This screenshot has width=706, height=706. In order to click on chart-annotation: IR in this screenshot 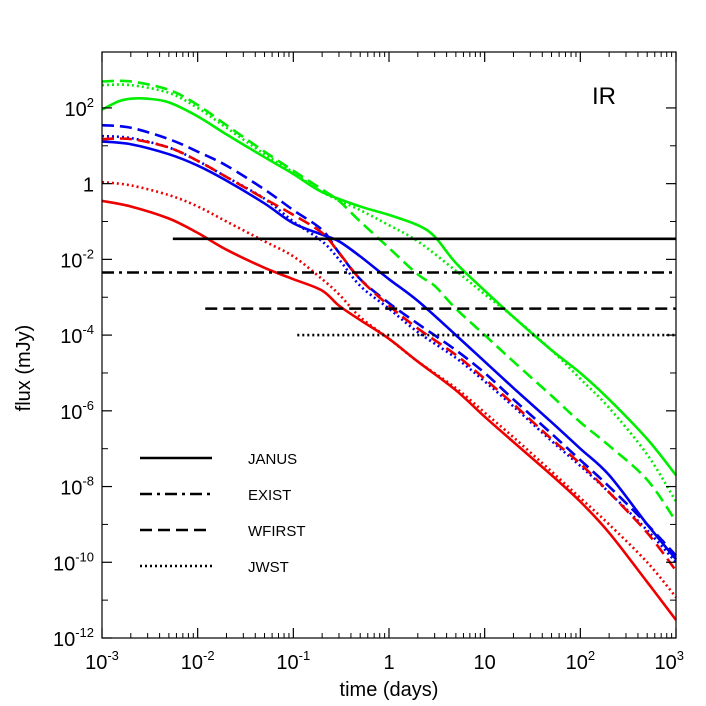, I will do `click(604, 96)`.